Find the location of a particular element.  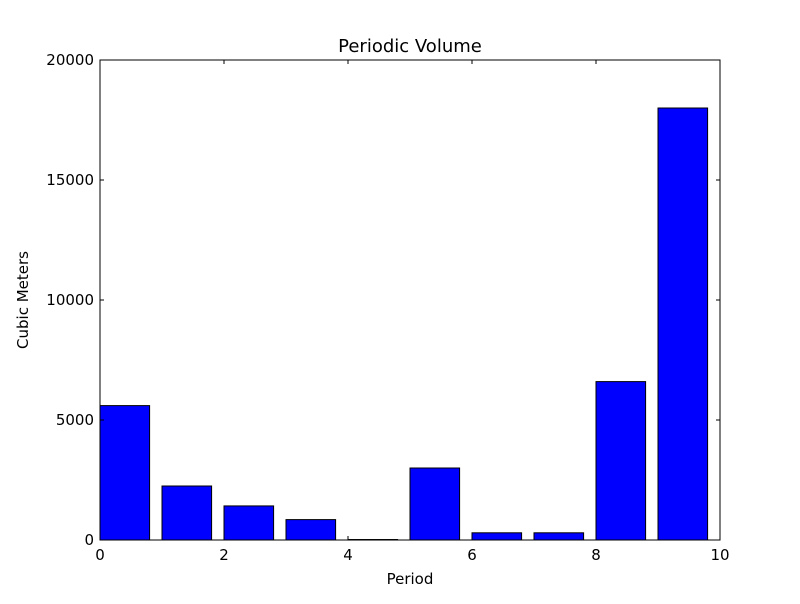

x-tick-label: 2 is located at coordinates (224, 555).